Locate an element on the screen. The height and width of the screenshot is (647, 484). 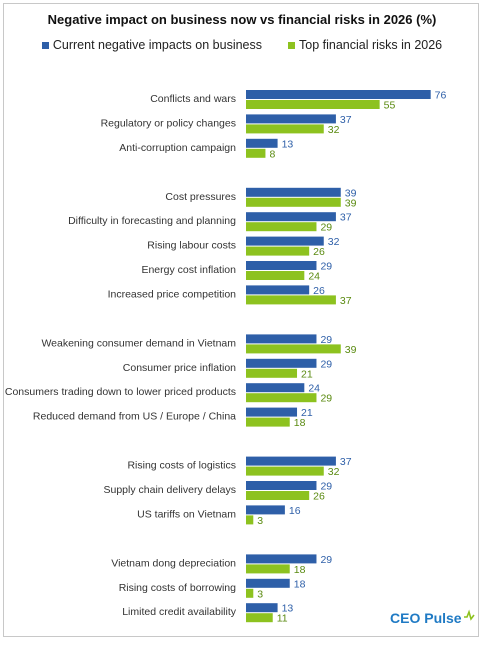
category-label: Increased price competition is located at coordinates (172, 294).